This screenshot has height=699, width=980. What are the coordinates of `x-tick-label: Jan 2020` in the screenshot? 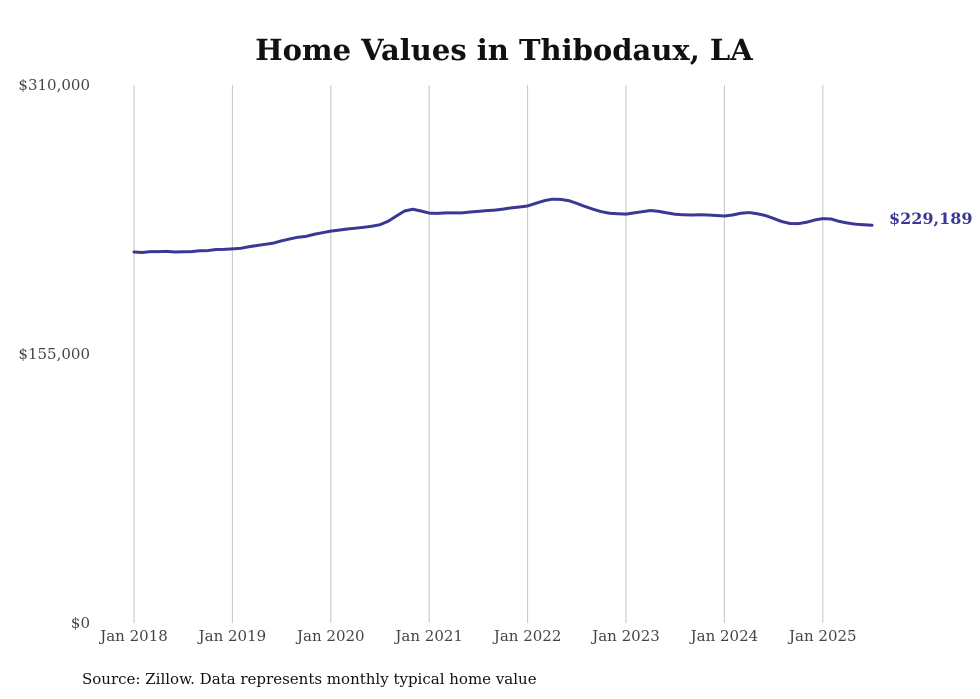 It's located at (330, 636).